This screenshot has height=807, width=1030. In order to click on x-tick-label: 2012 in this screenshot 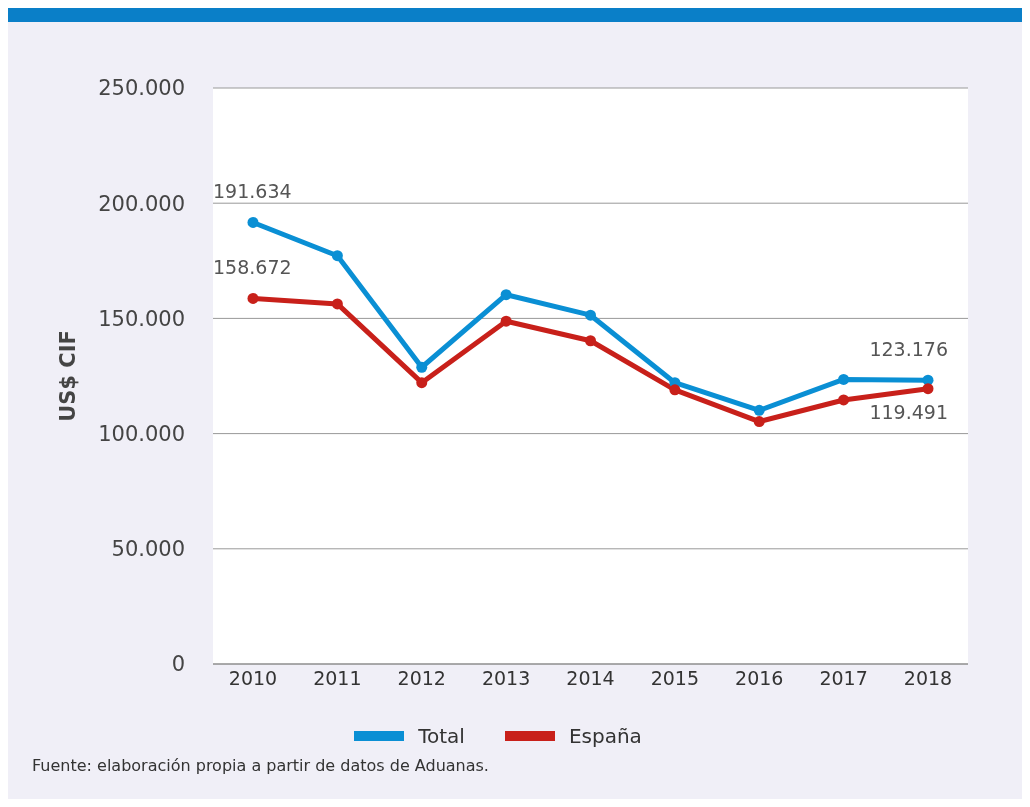, I will do `click(421, 678)`.